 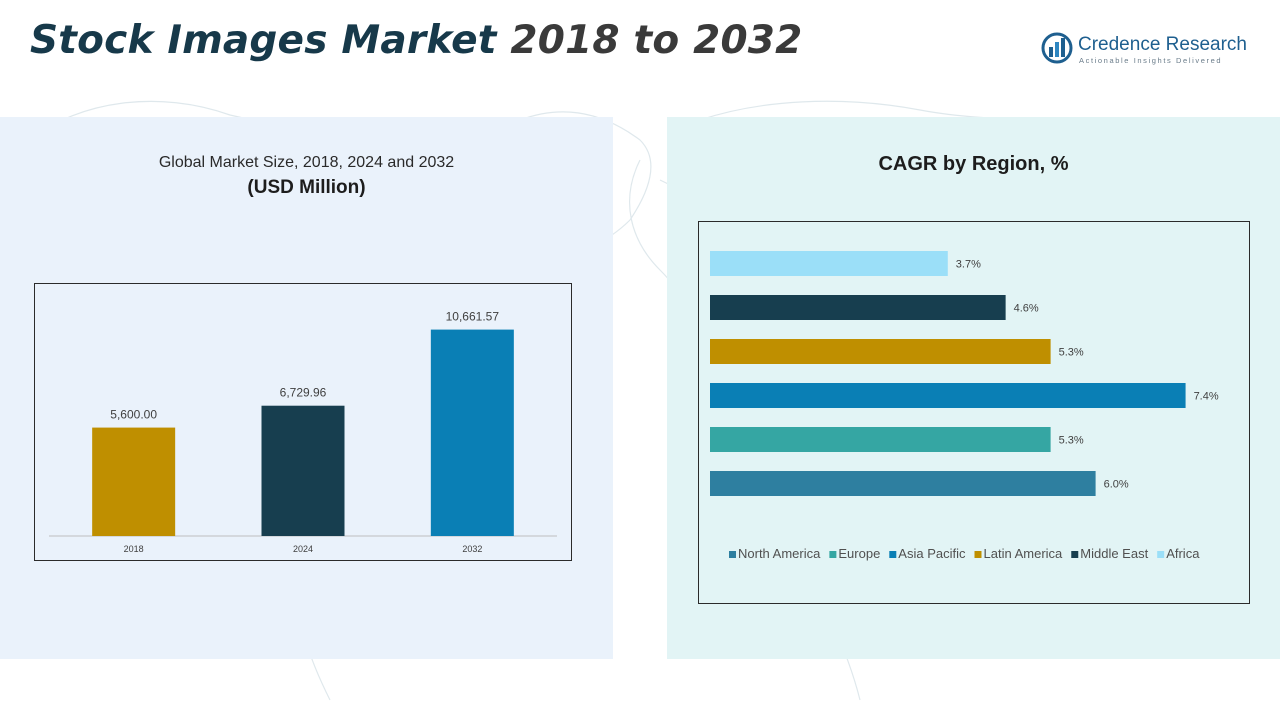 I want to click on data-label-latin-america: 5.3%, so click(x=1071, y=353).